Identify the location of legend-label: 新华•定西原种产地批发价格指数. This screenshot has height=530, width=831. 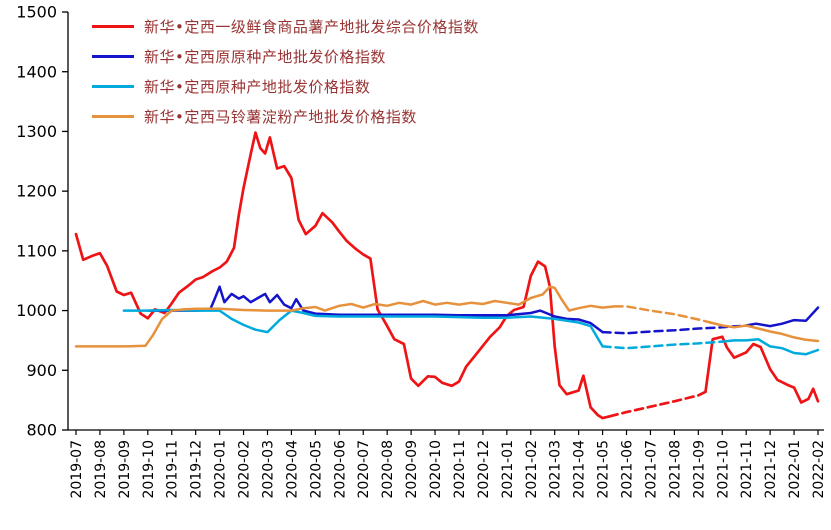
(257, 87).